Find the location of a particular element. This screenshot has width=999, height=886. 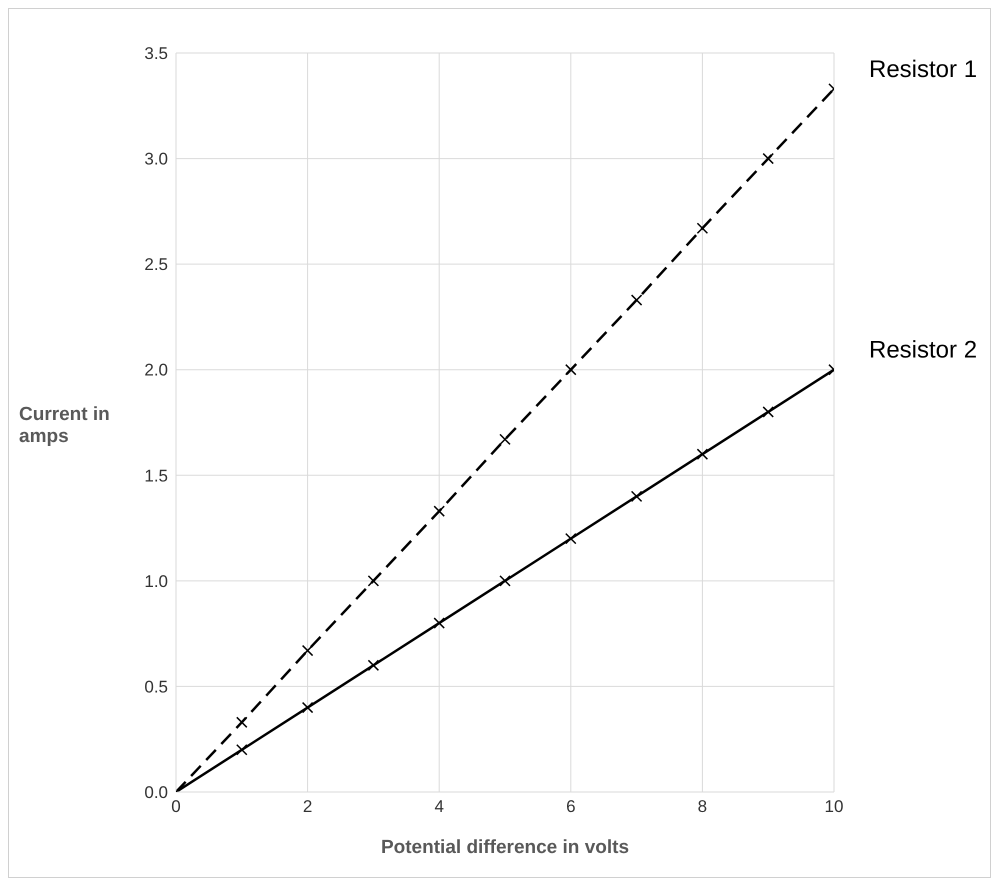

y-tick-label: 3.0 is located at coordinates (156, 159).